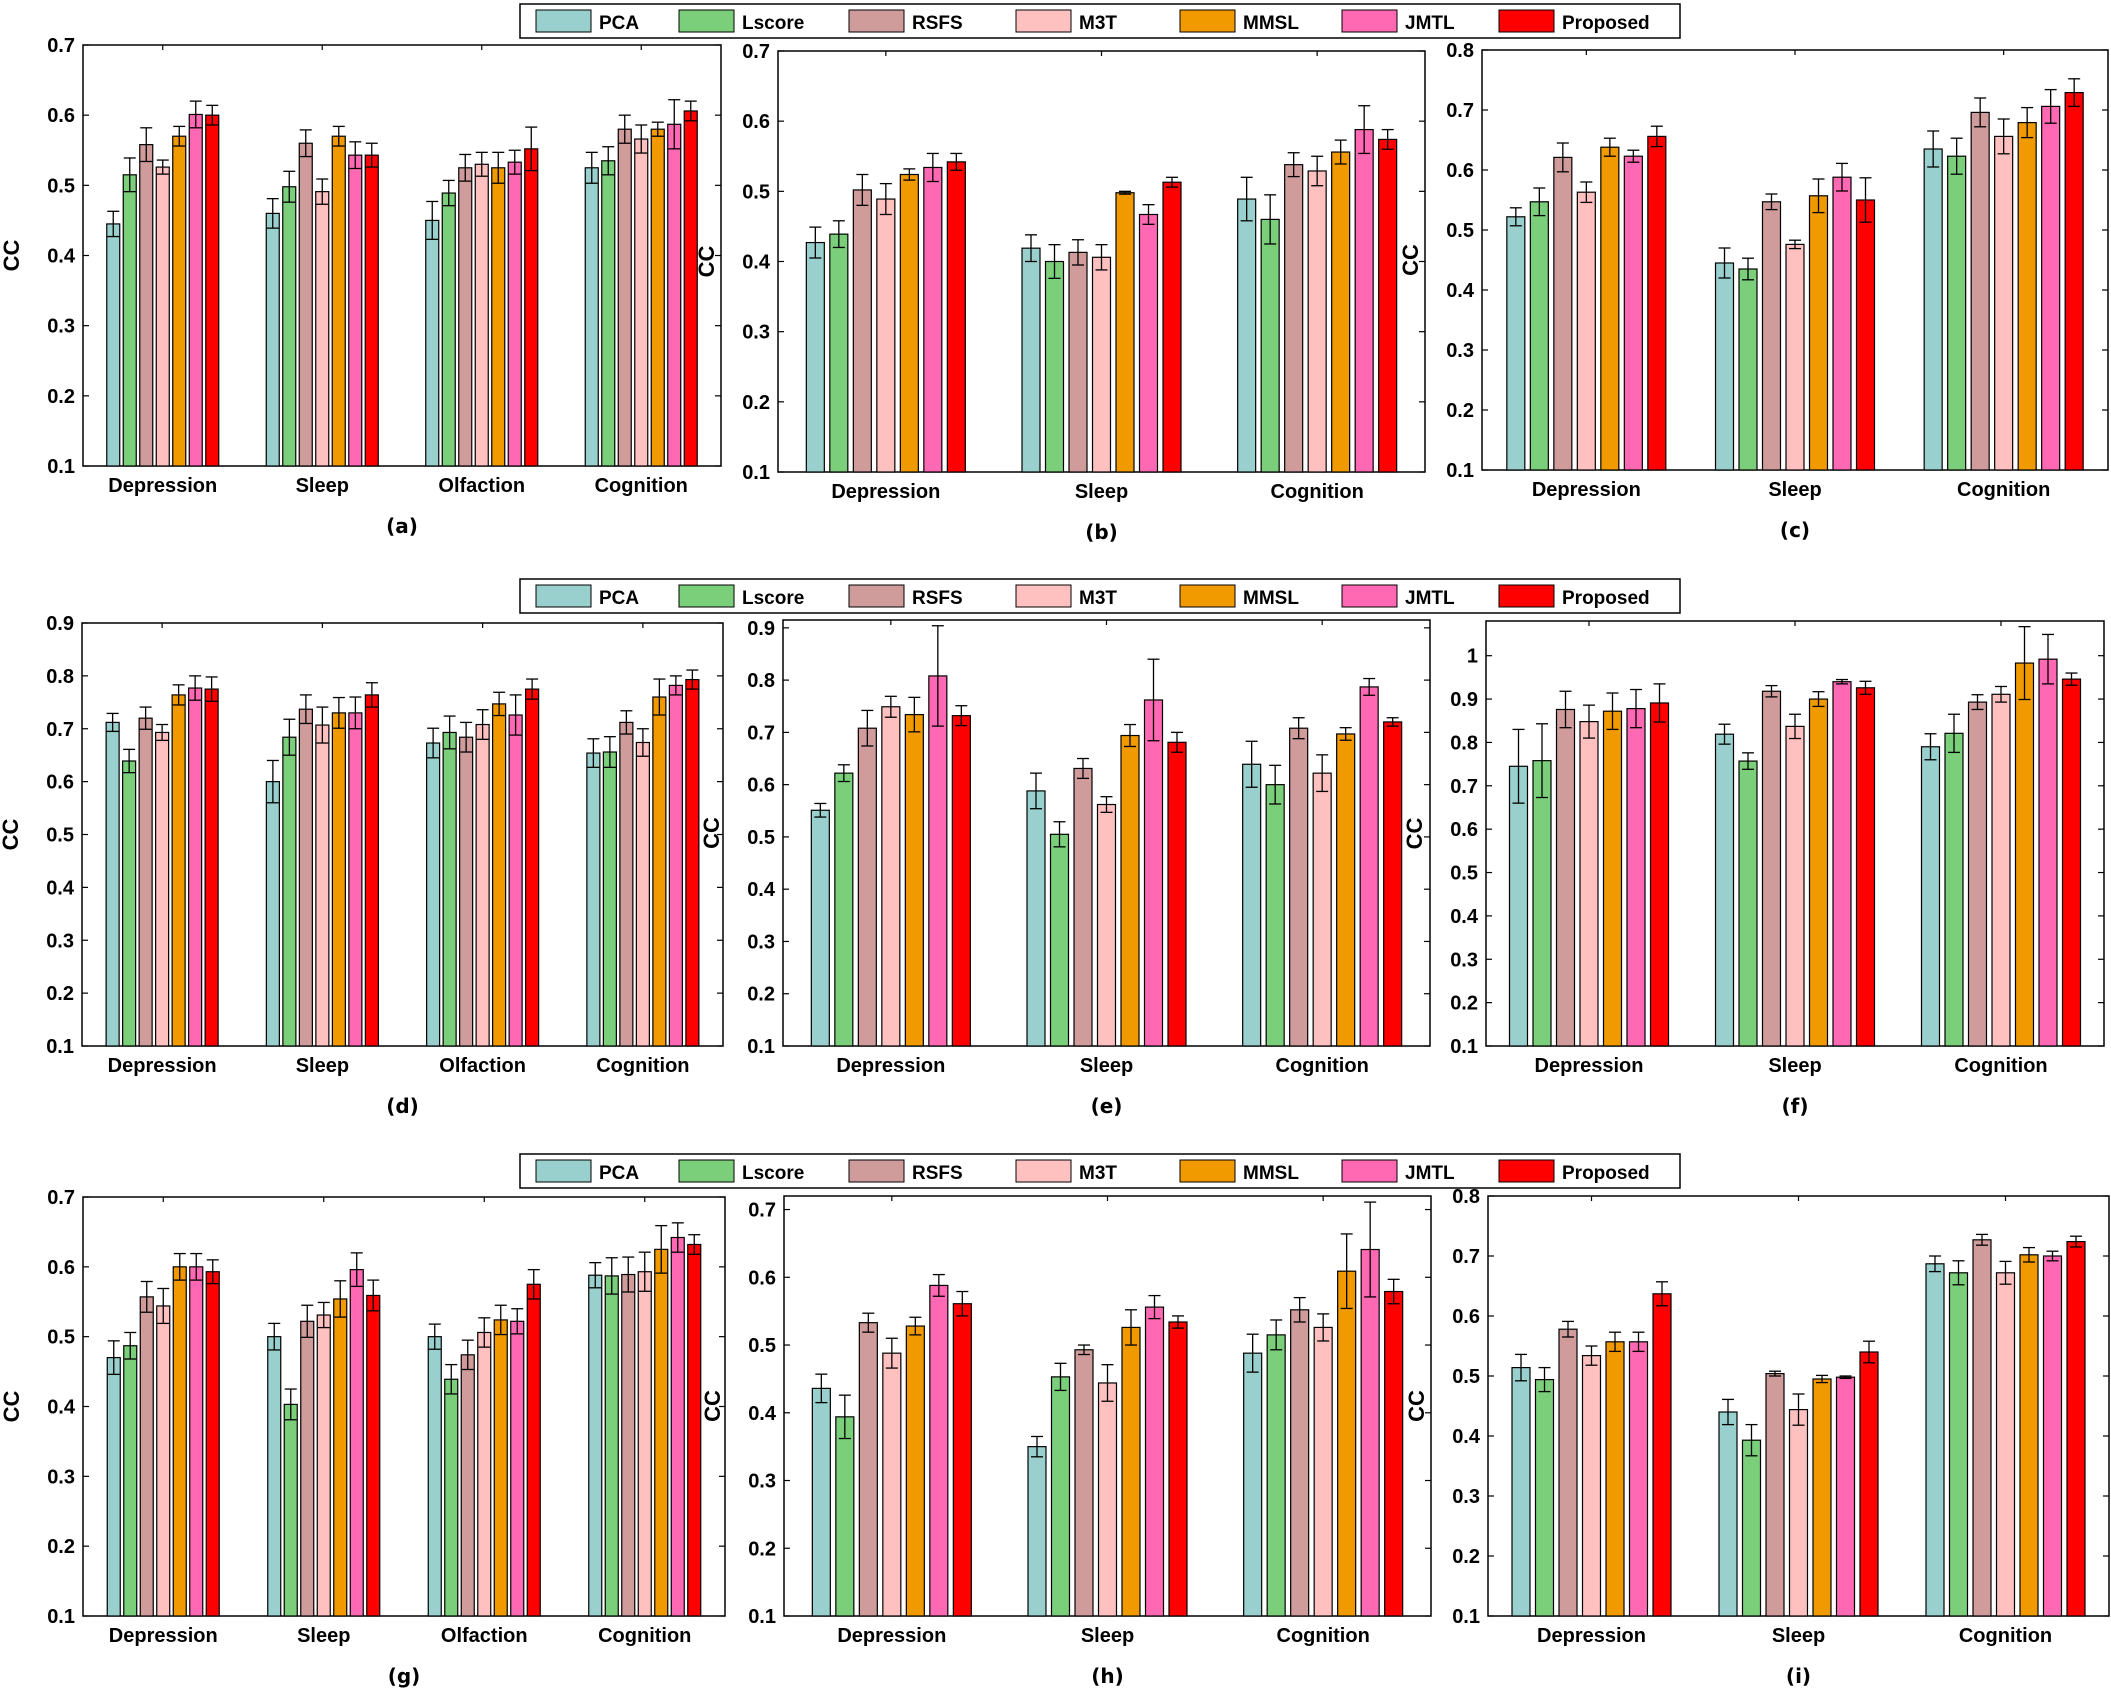 The height and width of the screenshot is (1696, 2111). Describe the element at coordinates (587, 1171) in the screenshot. I see `legend-item: PCA` at that location.